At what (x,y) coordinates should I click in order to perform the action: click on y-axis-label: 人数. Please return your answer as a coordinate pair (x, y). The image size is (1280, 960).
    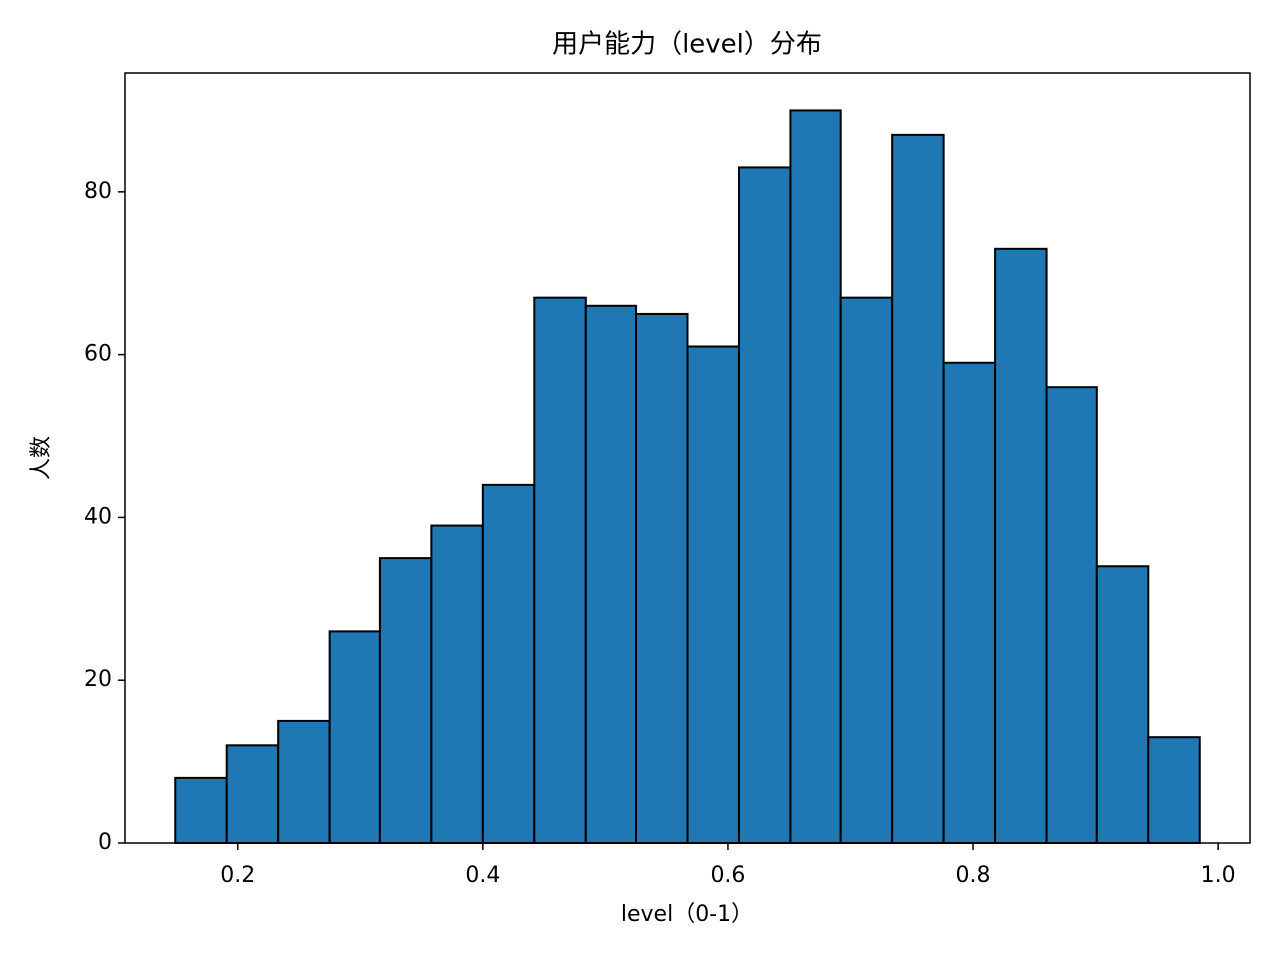
    Looking at the image, I should click on (41, 458).